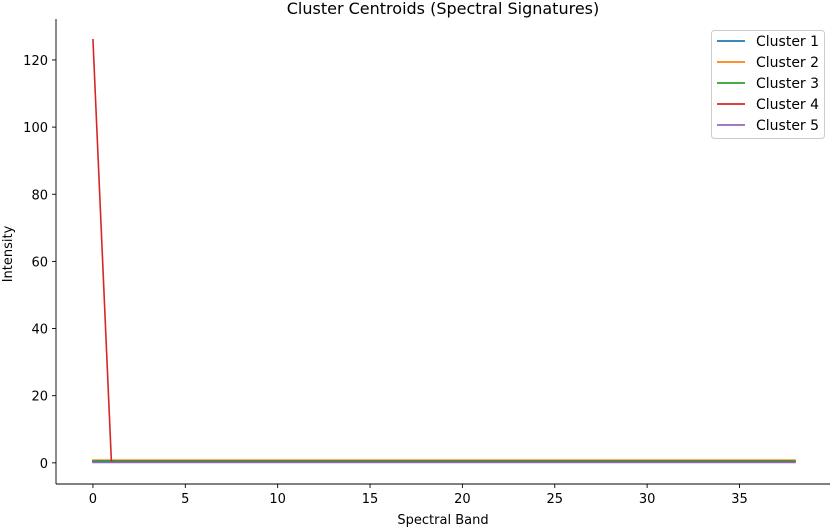  Describe the element at coordinates (185, 499) in the screenshot. I see `x-tick-label: 5` at that location.